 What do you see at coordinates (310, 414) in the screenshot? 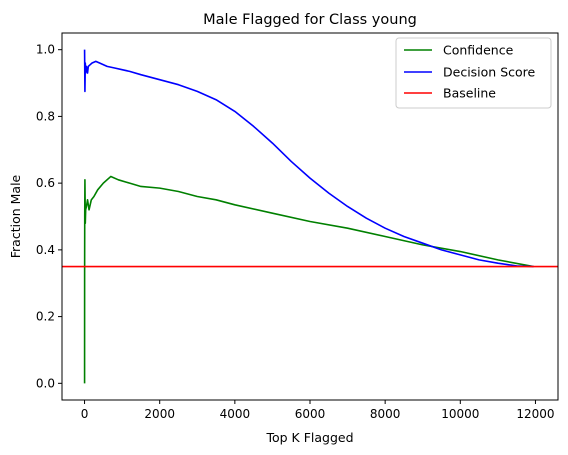
I see `x-tick-label: 6000` at bounding box center [310, 414].